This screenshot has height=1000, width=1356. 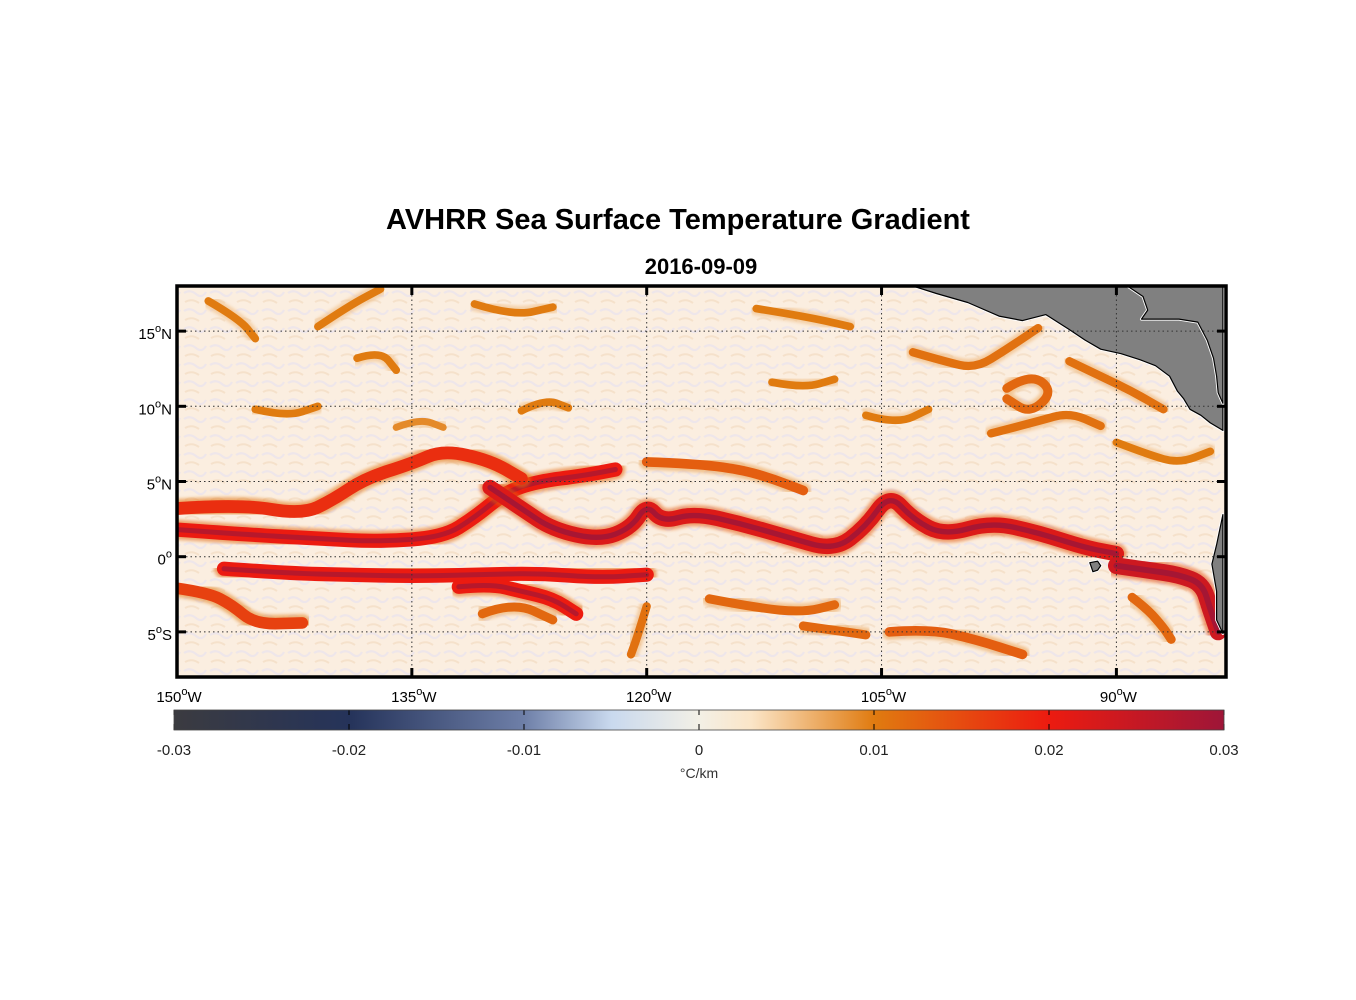 I want to click on x-tick-label: 120oW, so click(x=649, y=696).